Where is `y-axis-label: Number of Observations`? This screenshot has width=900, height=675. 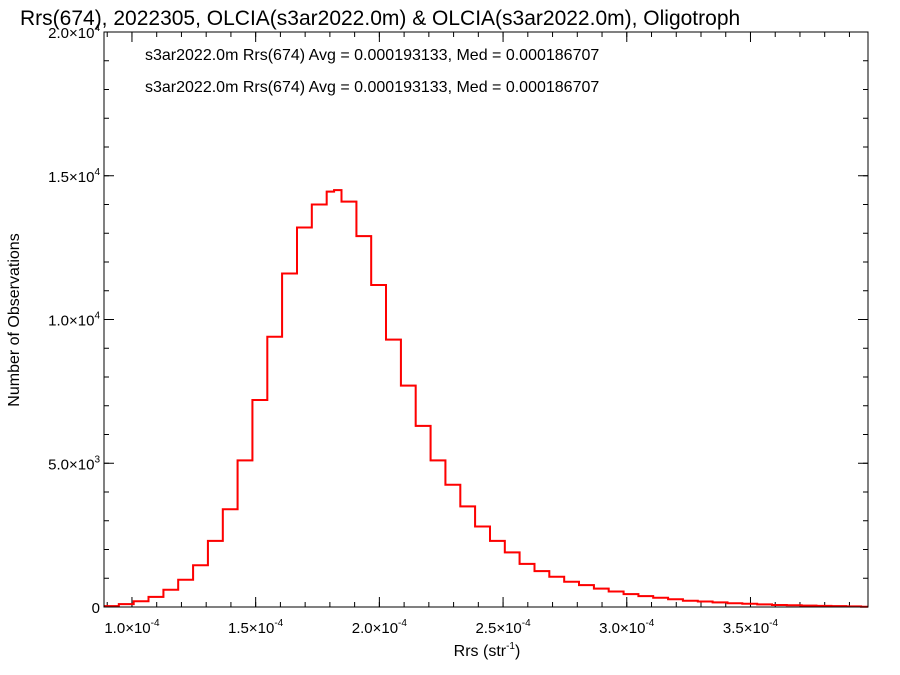 y-axis-label: Number of Observations is located at coordinates (14, 319).